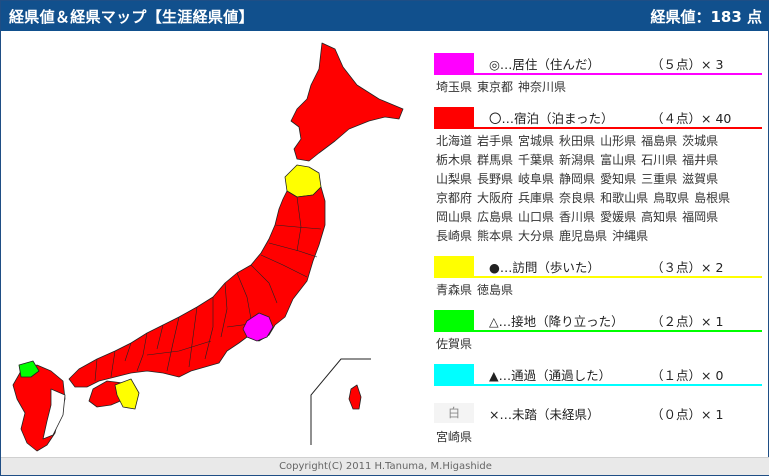 The image size is (769, 476). Describe the element at coordinates (355, 397) in the screenshot. I see `map-okinawa` at that location.